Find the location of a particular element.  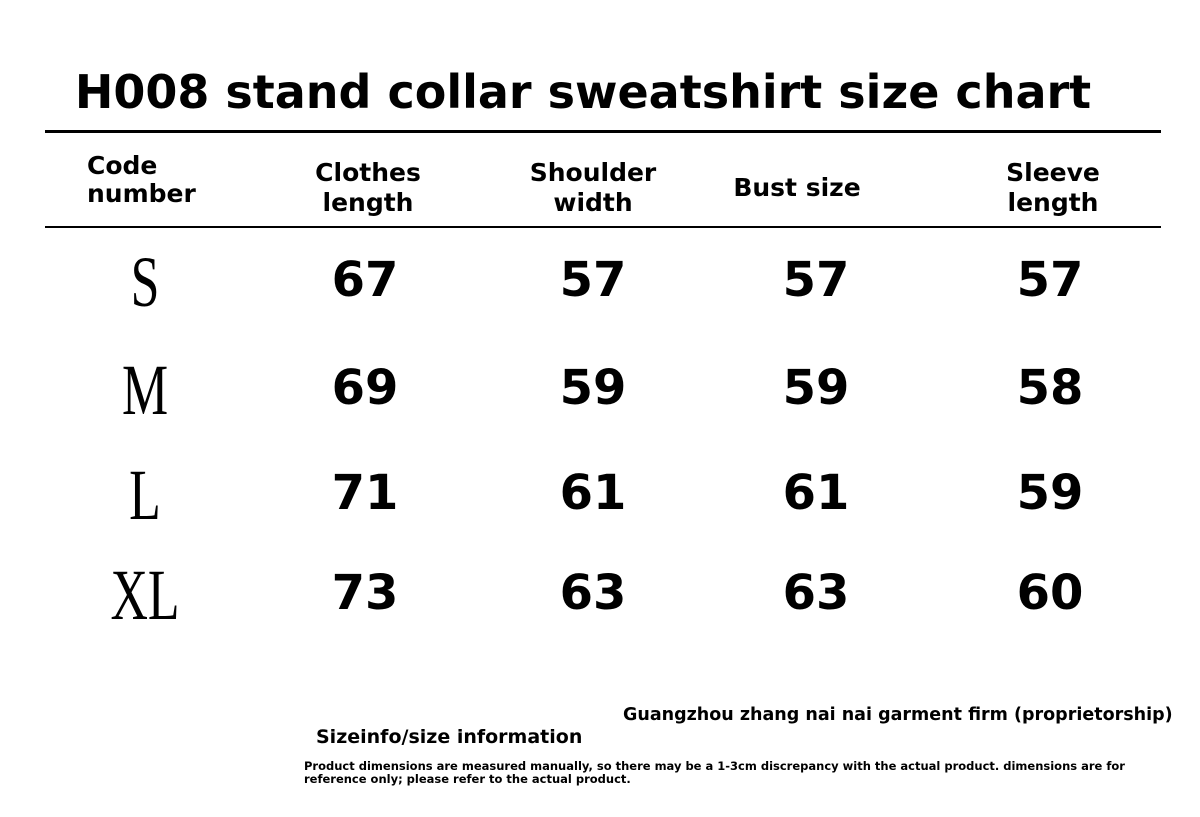

size-info-label: Sizeinfo/size information is located at coordinates (449, 737).